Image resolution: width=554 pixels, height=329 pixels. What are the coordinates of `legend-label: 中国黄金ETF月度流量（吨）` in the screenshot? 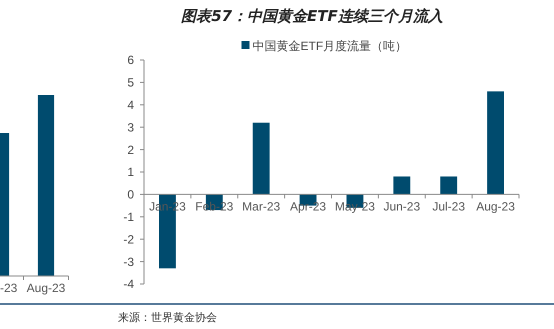 It's located at (330, 46).